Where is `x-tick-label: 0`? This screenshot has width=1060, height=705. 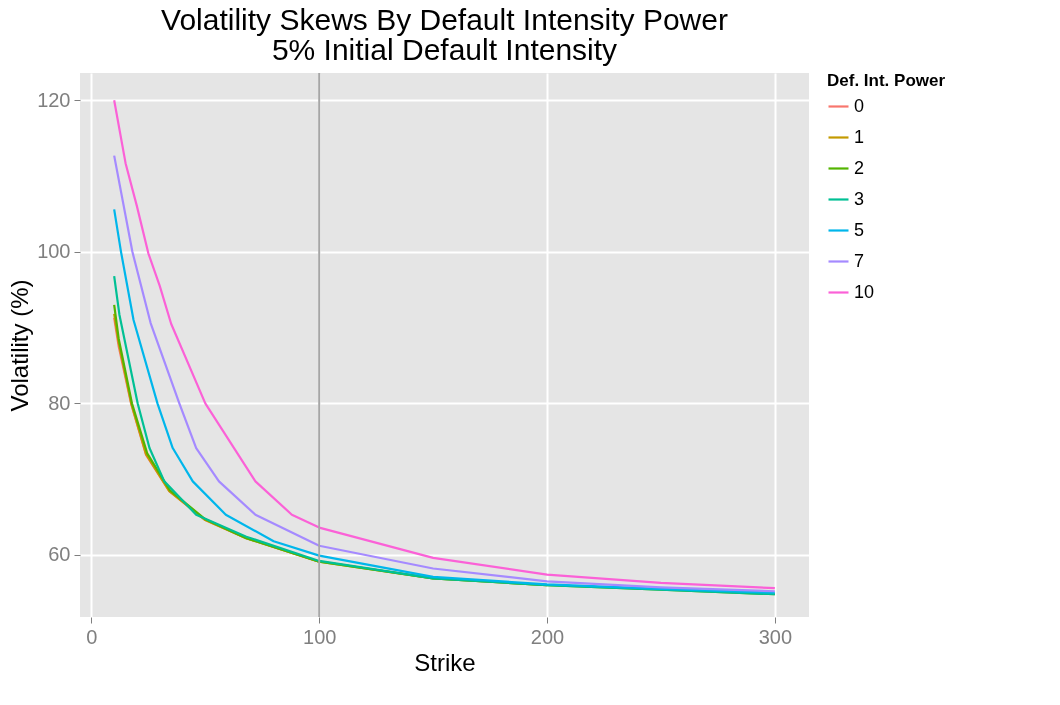
x-tick-label: 0 is located at coordinates (92, 636).